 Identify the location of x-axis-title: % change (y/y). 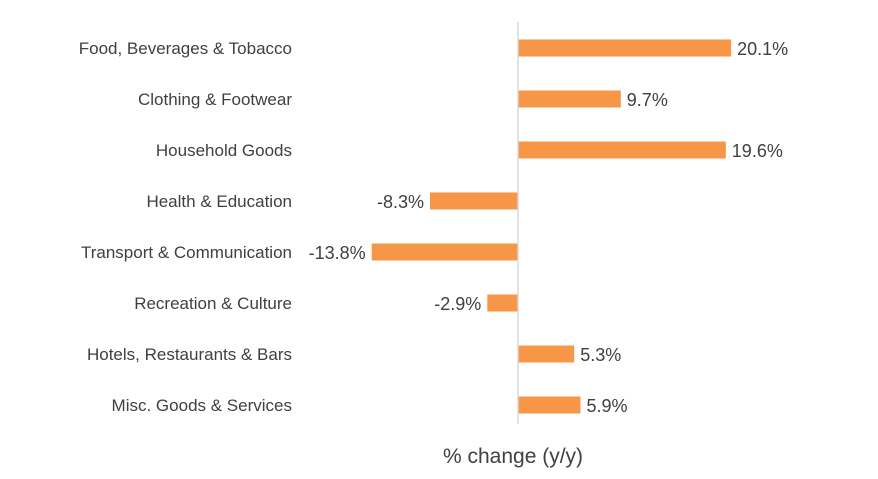
(513, 456).